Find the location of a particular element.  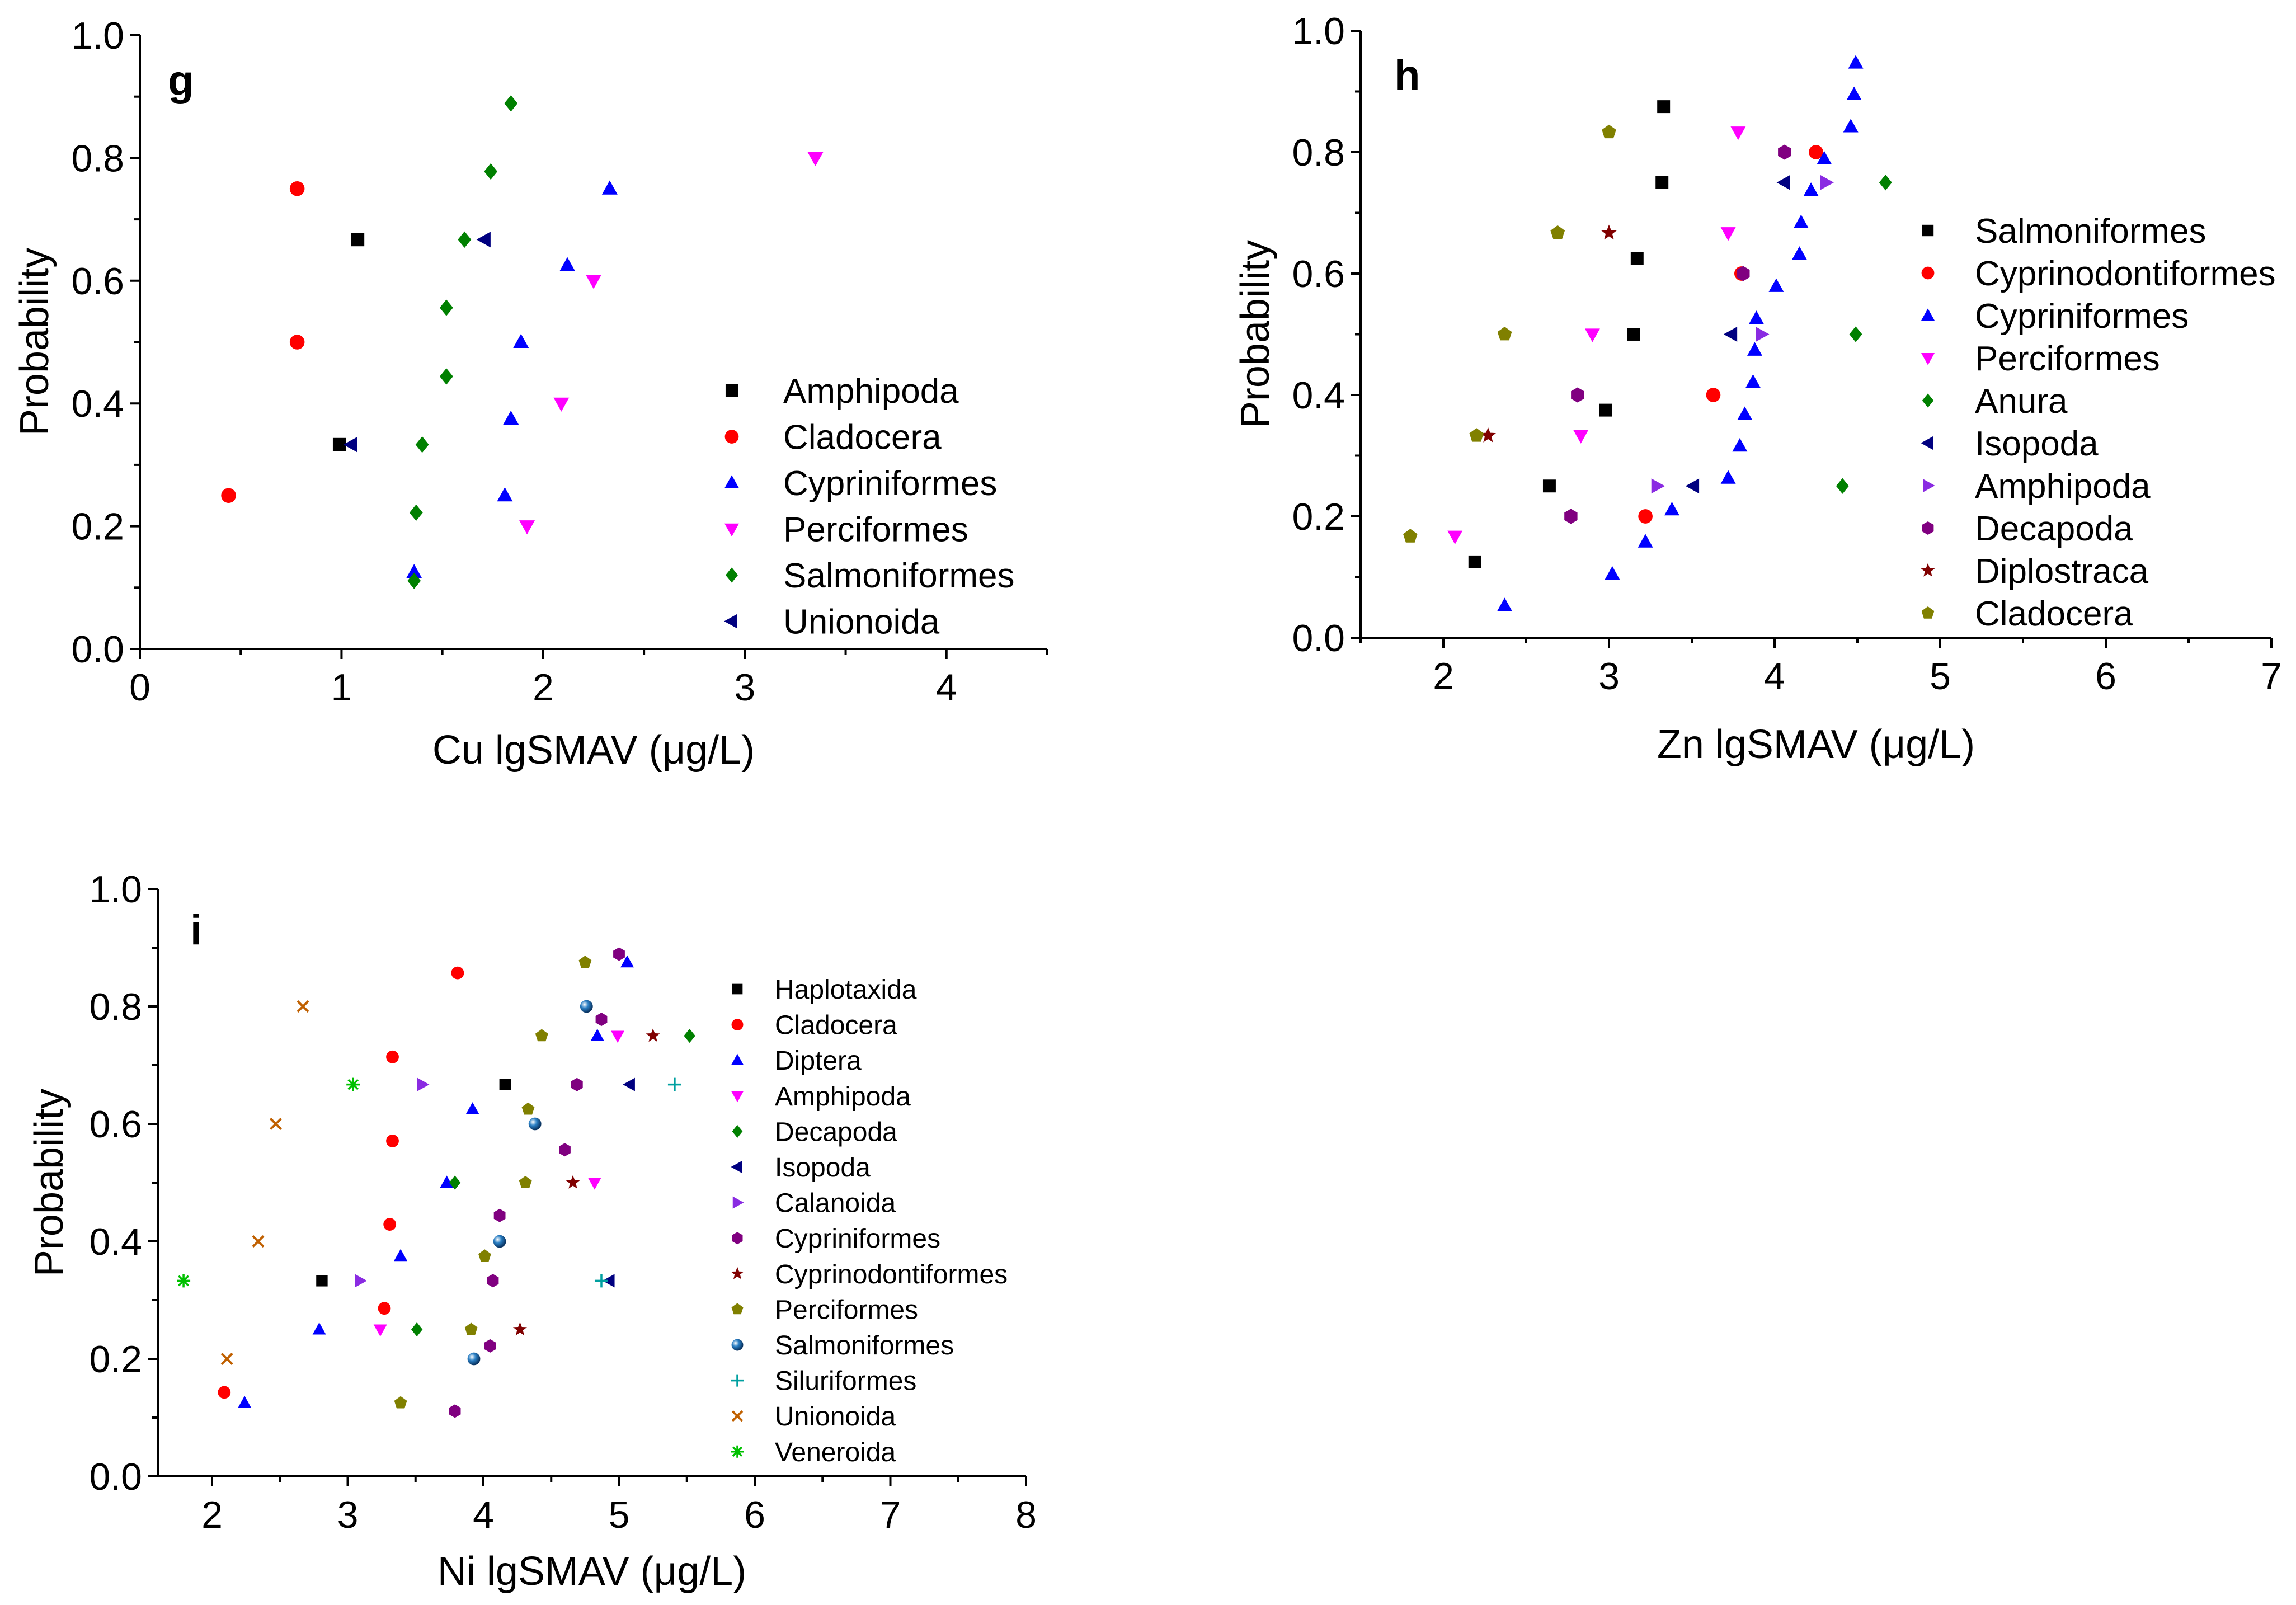

legend-label-decapoda: Decapoda is located at coordinates (836, 1132).